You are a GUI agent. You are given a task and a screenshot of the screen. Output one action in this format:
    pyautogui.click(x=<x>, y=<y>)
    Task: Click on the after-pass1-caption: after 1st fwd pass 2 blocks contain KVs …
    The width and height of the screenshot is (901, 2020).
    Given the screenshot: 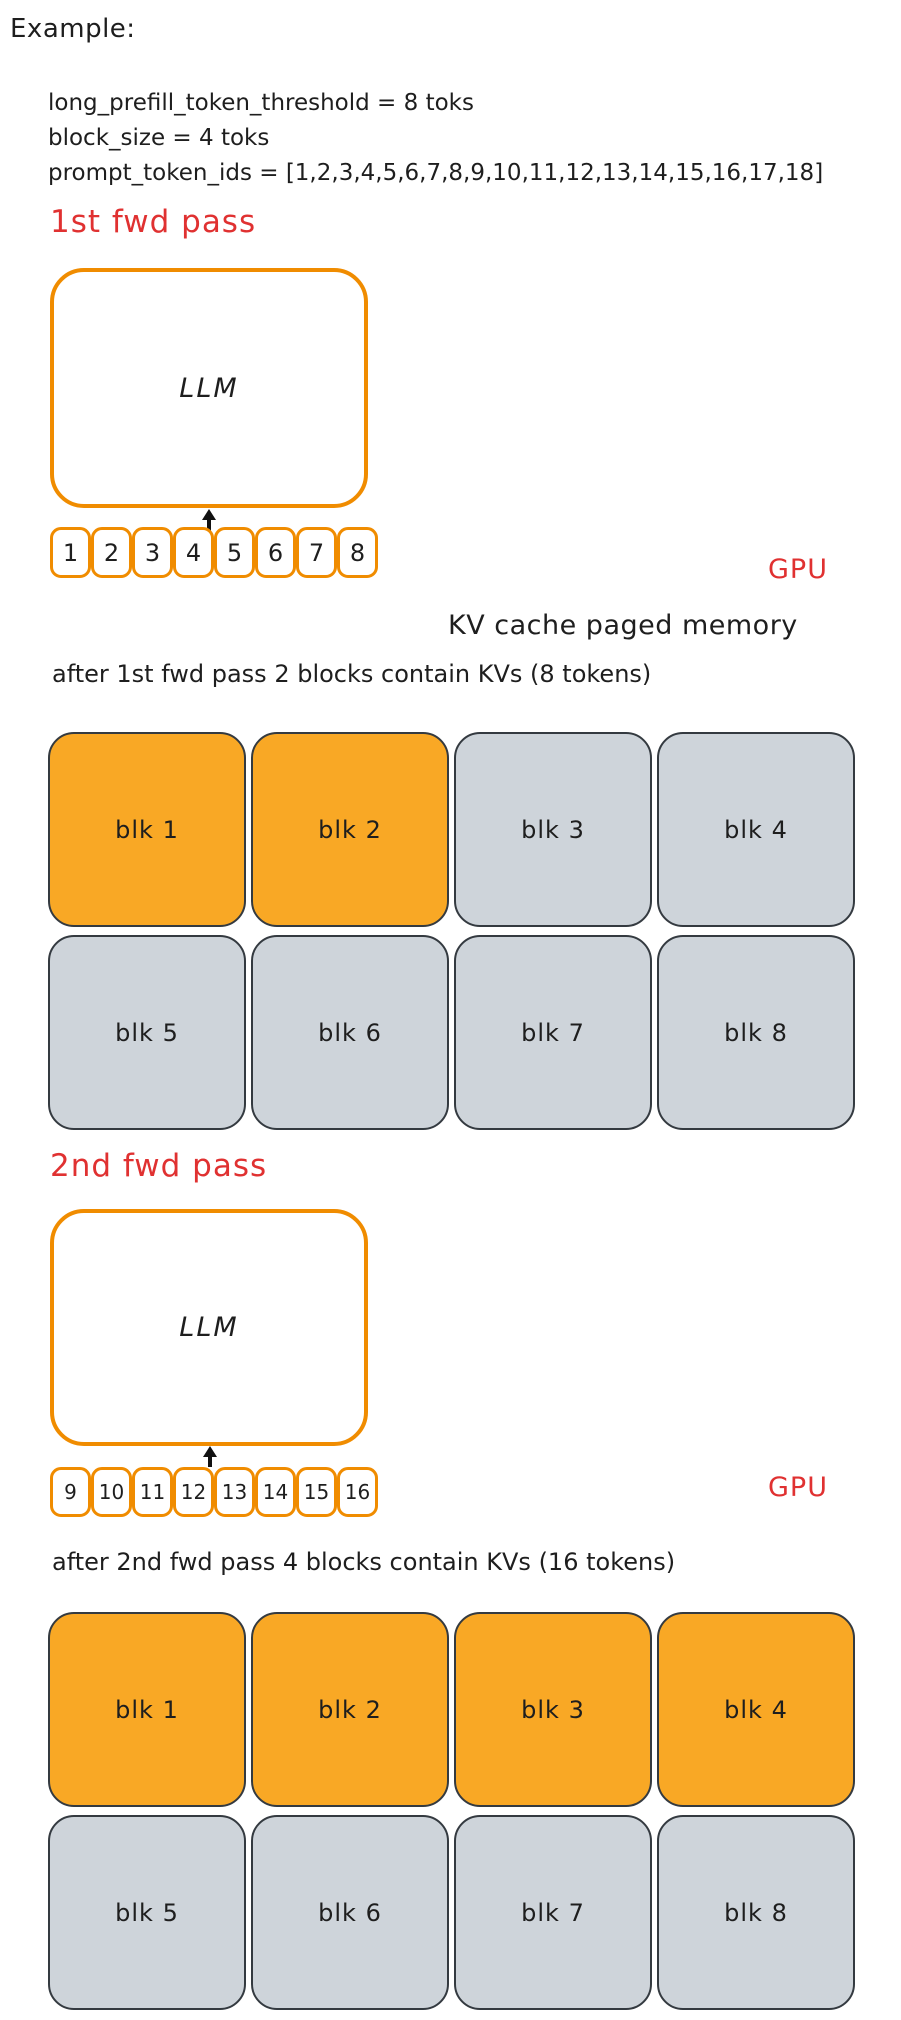 What is the action you would take?
    pyautogui.click(x=352, y=674)
    